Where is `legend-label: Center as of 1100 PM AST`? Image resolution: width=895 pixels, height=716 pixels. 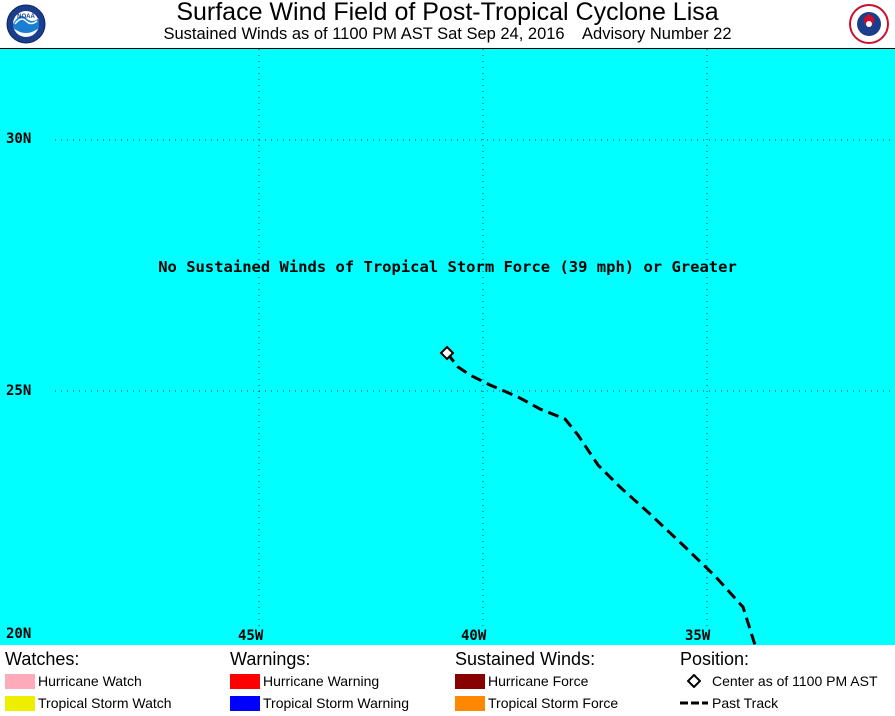 legend-label: Center as of 1100 PM AST is located at coordinates (795, 681).